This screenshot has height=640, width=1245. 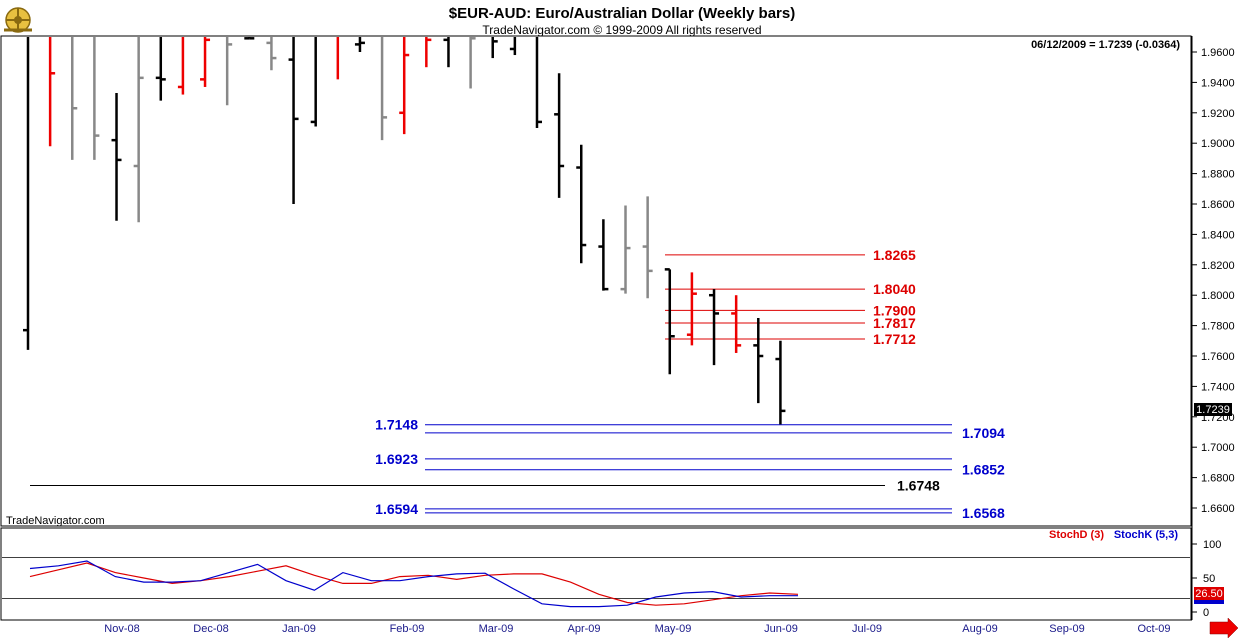 I want to click on stoch-tick-label: 50, so click(x=1209, y=579).